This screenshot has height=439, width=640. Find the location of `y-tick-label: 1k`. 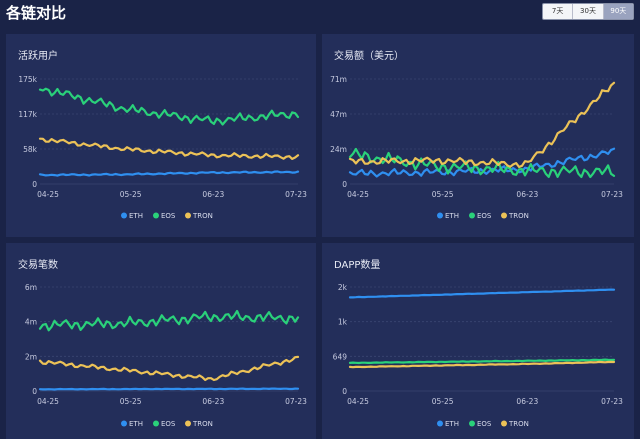

y-tick-label: 1k is located at coordinates (343, 322).